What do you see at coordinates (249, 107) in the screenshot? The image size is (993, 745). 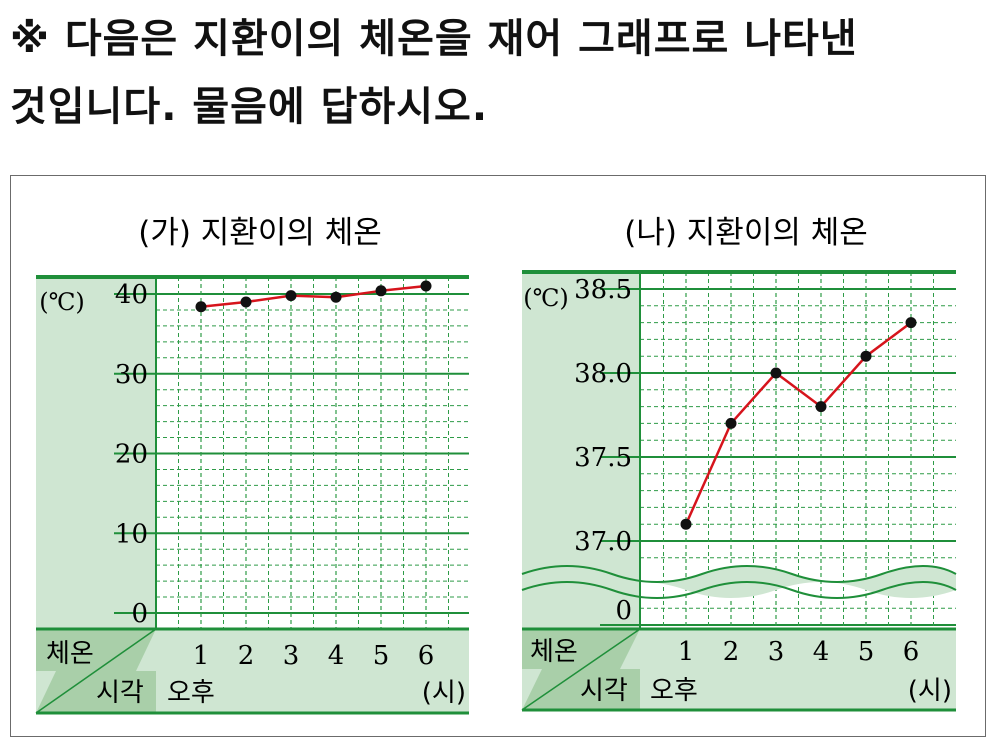 I see `question-line-2: 것입니다. 물음에 답하시오.` at bounding box center [249, 107].